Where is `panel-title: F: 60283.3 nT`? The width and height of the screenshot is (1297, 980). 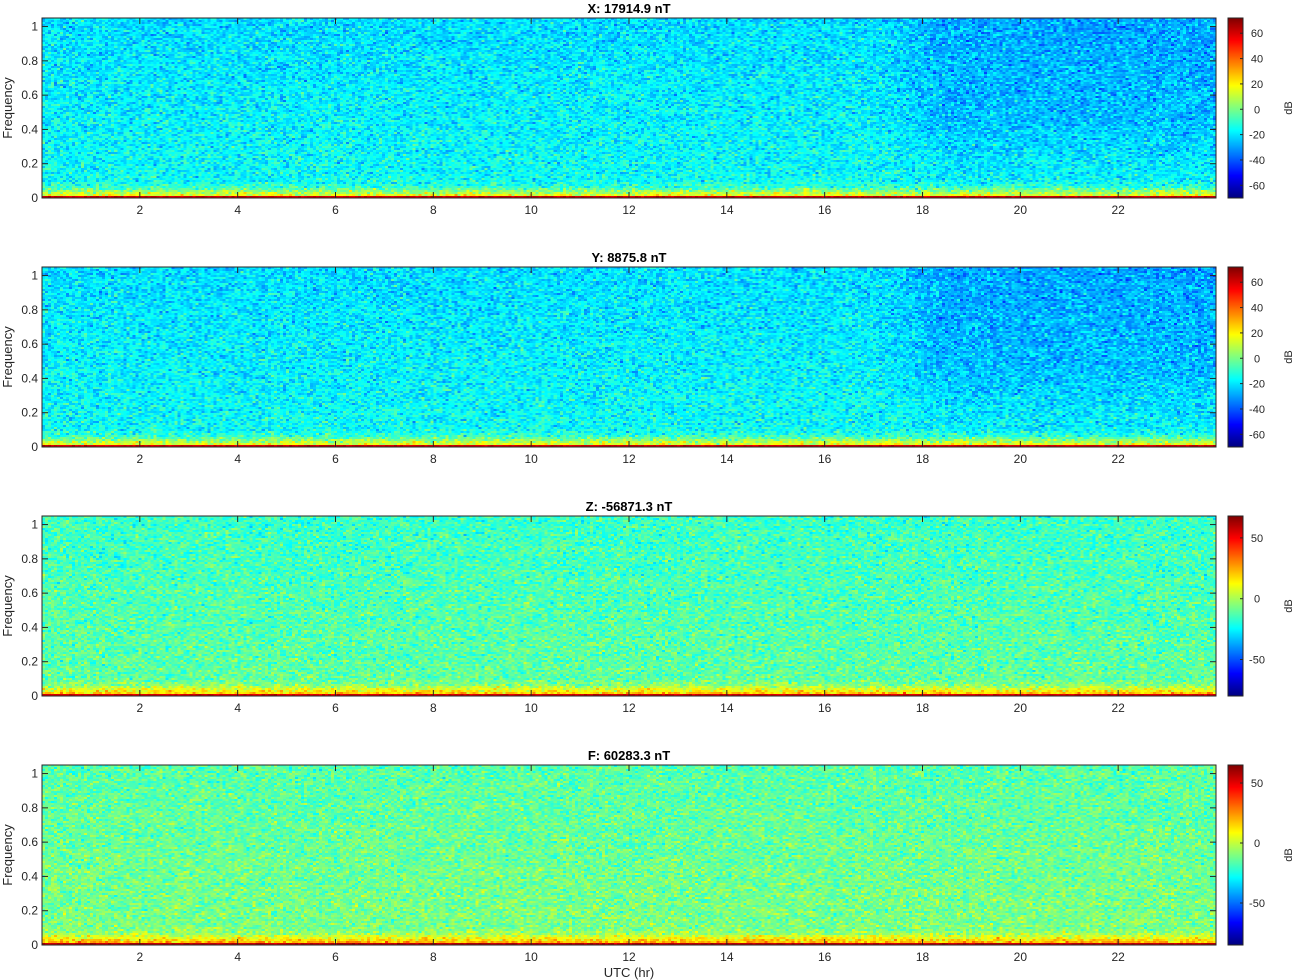
panel-title: F: 60283.3 nT is located at coordinates (629, 755).